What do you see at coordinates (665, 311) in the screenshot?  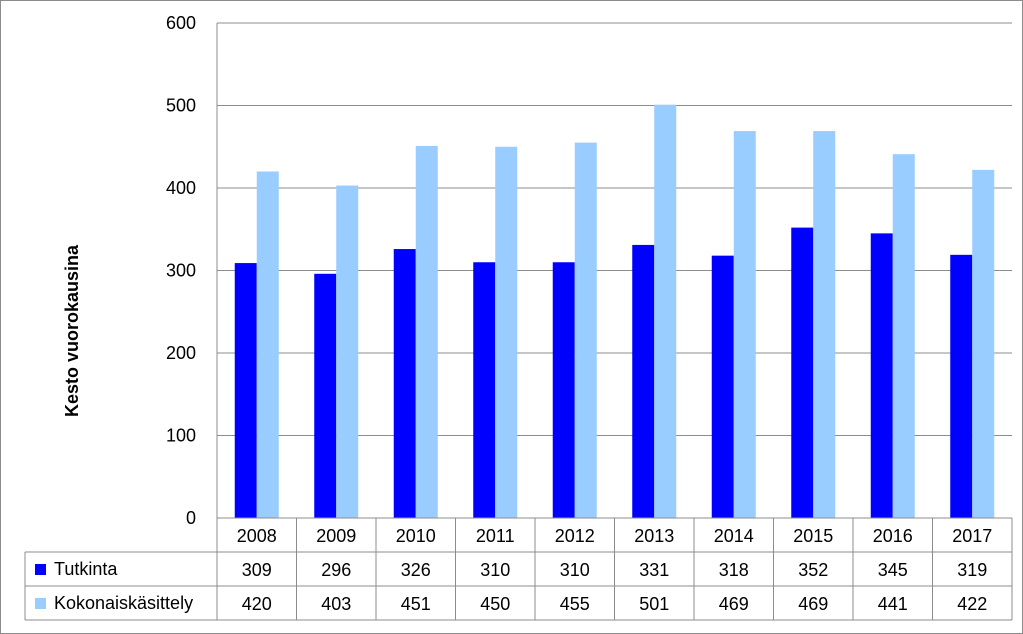 I see `bar-kokonaisk-sittely-2013` at bounding box center [665, 311].